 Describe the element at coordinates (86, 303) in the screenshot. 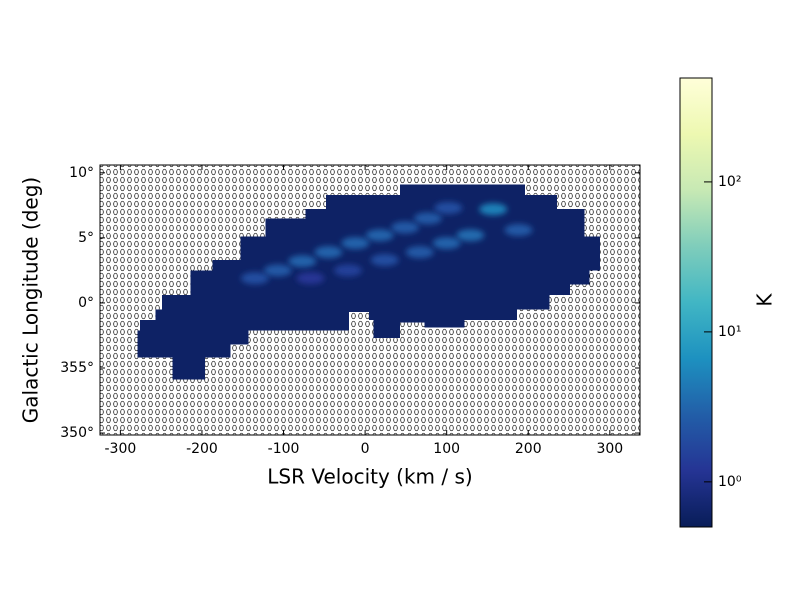

I see `y-tick-label: 0°` at that location.